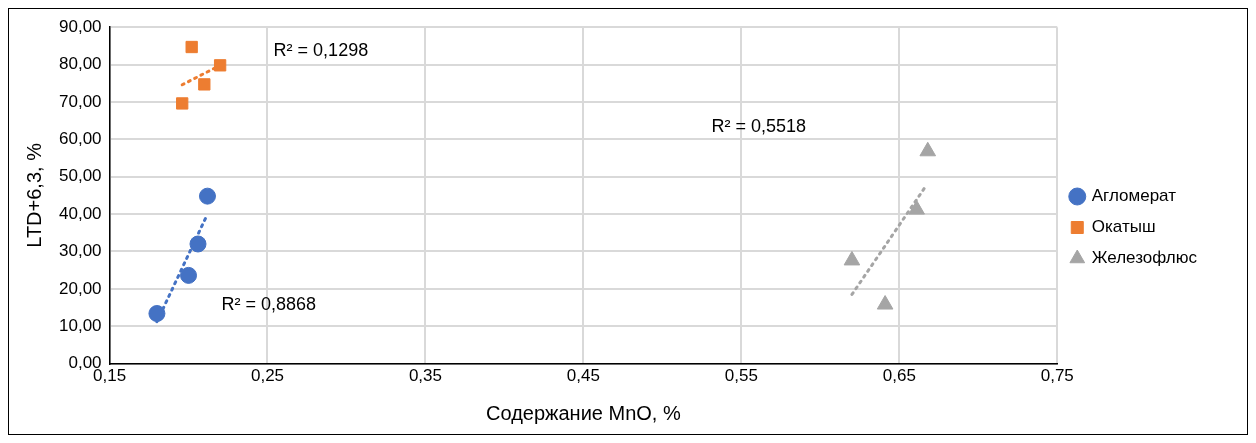 This screenshot has width=1256, height=443. I want to click on y-tick-label: 60,00, so click(80, 139).